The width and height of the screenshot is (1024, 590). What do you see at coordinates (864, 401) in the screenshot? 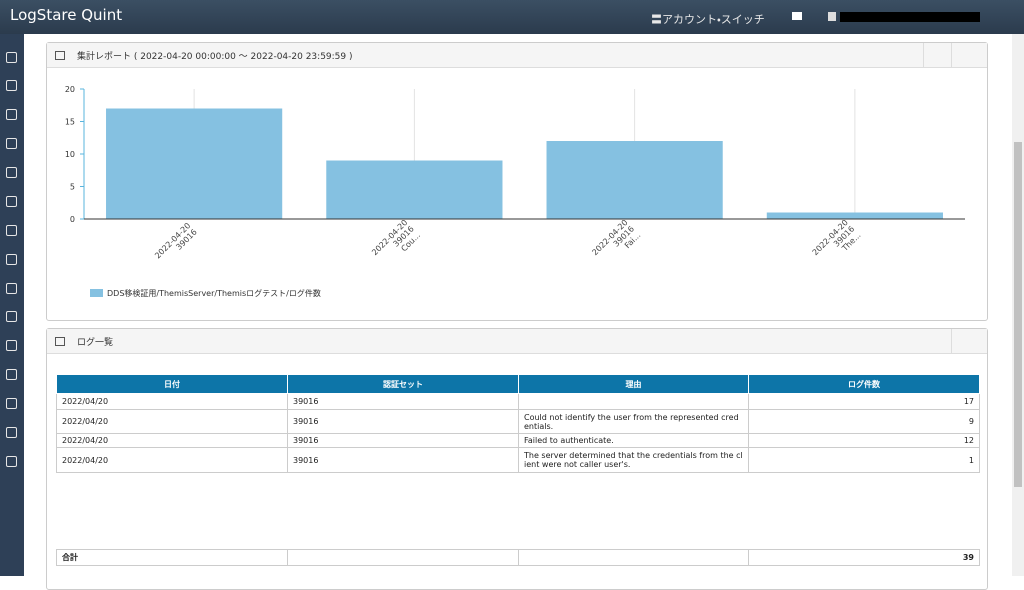
I see `table-cell: 17` at bounding box center [864, 401].